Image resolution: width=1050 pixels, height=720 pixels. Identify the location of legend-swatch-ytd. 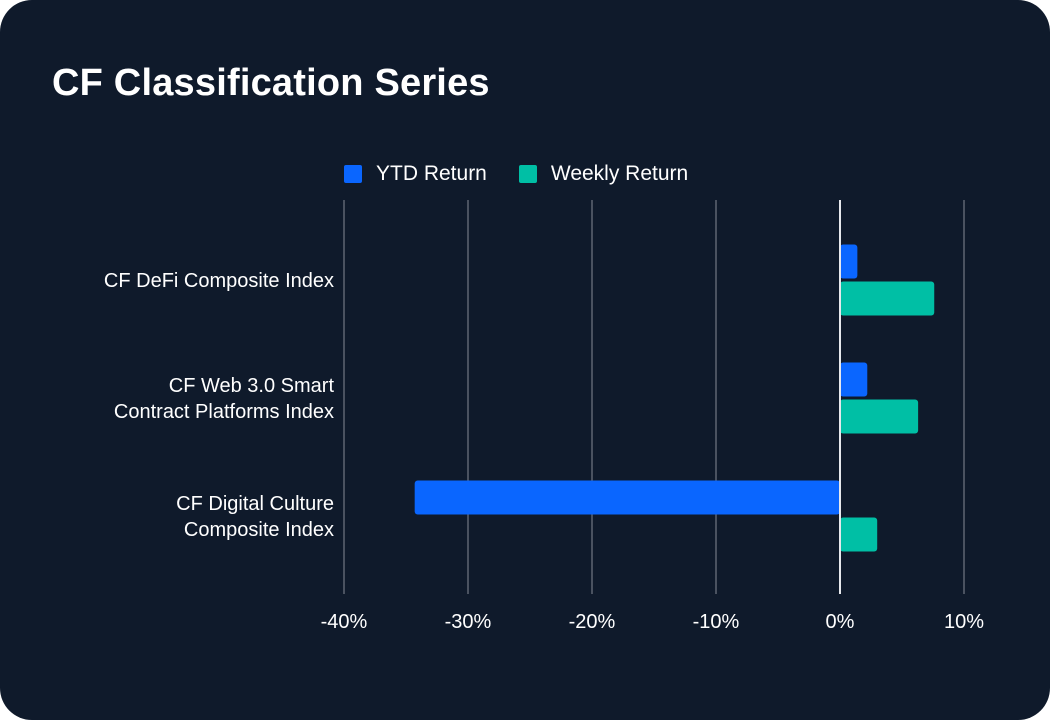
(353, 174).